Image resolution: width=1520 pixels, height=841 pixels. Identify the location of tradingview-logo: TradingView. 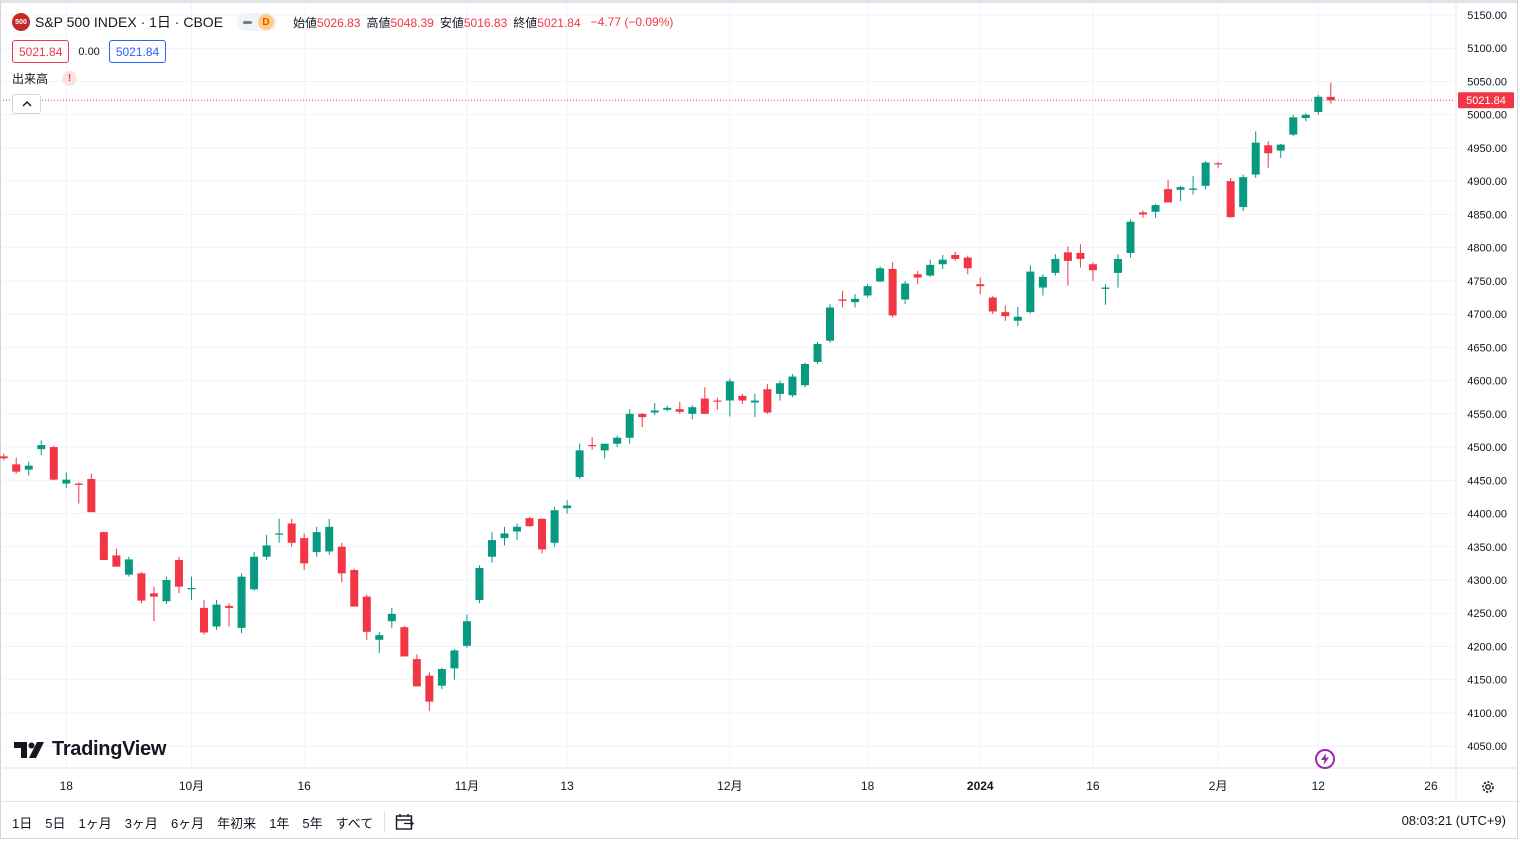
(90, 749).